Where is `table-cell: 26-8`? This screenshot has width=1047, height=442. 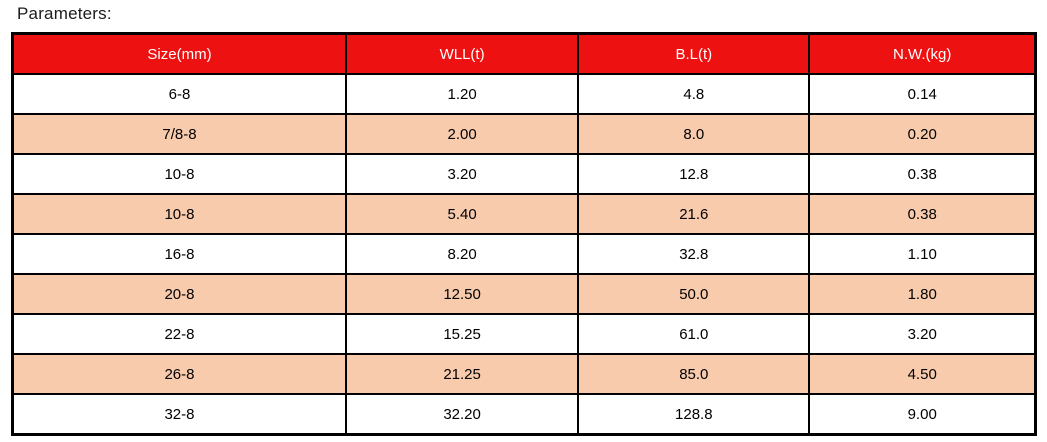 table-cell: 26-8 is located at coordinates (179, 374).